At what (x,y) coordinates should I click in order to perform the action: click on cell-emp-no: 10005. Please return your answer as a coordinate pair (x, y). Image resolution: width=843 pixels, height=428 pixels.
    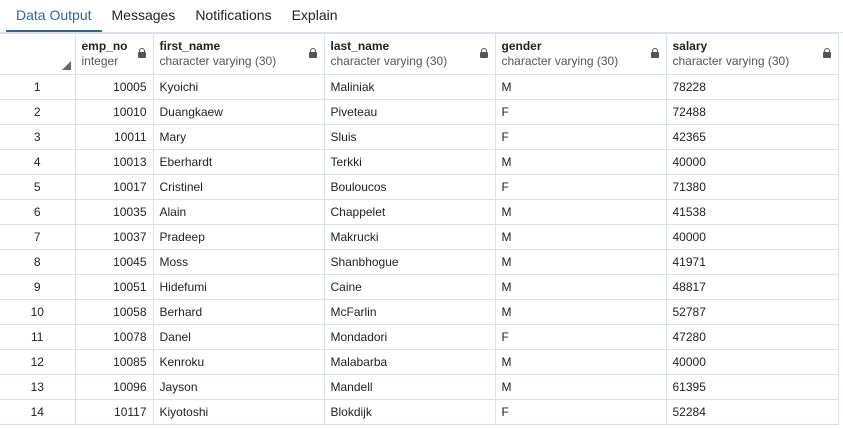
    Looking at the image, I should click on (114, 87).